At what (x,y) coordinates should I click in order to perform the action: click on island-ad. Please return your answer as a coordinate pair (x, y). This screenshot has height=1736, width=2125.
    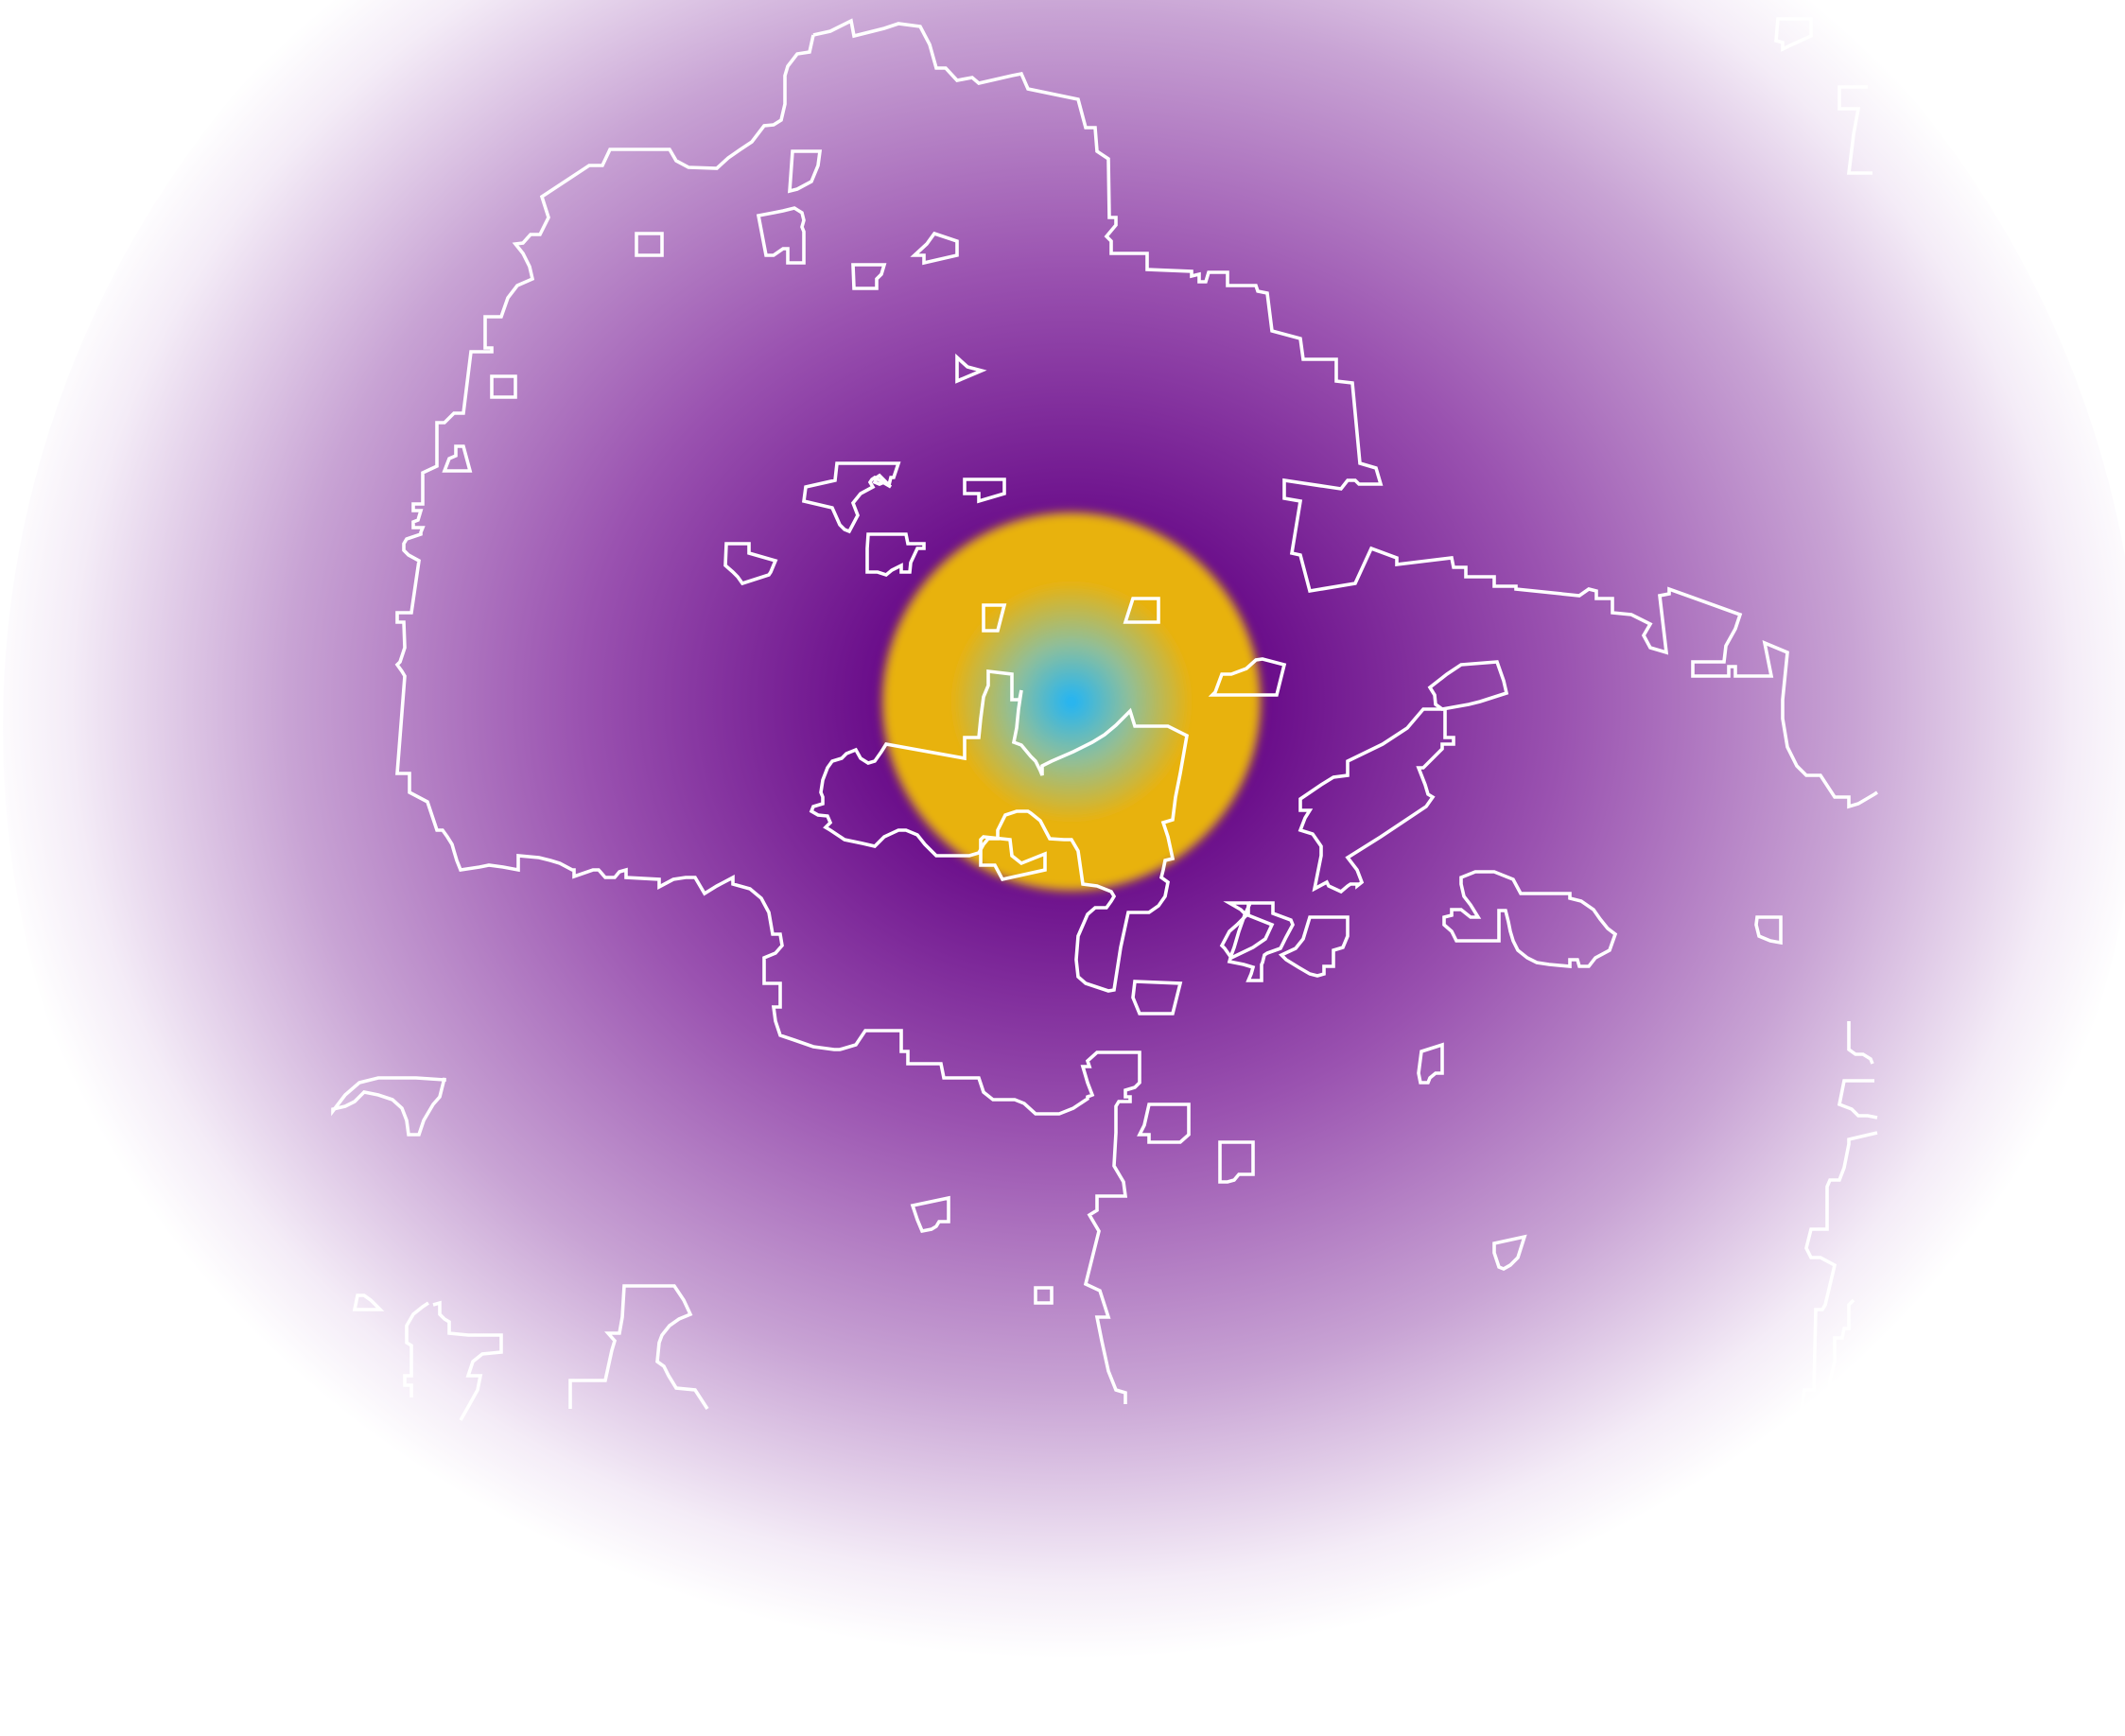
    Looking at the image, I should click on (1430, 1063).